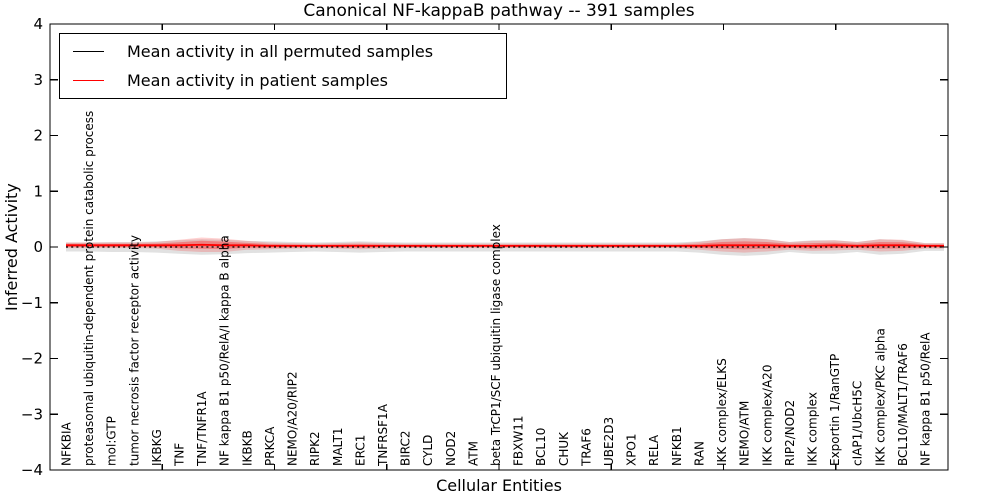  Describe the element at coordinates (496, 345) in the screenshot. I see `x-tick-label: beta TrCP1/SCF ubiquitin ligase complex` at that location.